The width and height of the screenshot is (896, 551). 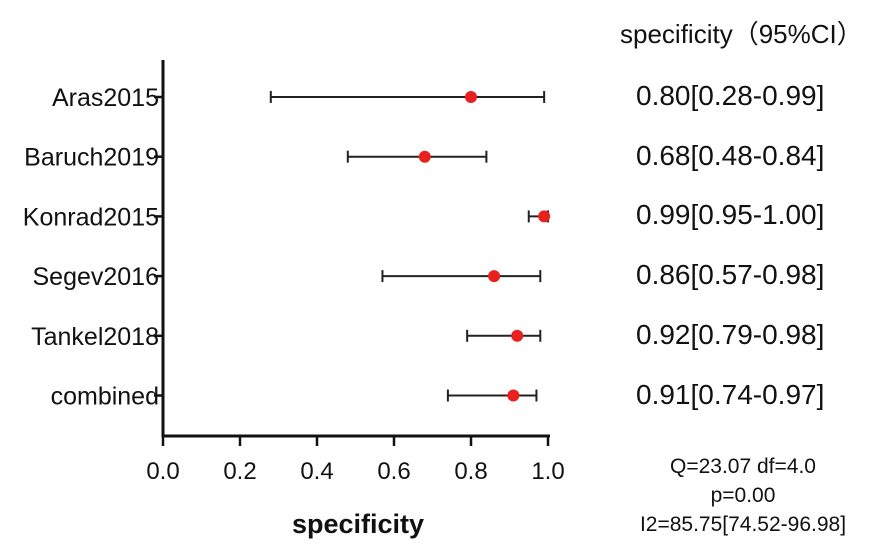 I want to click on stat-p: p=0.00, so click(x=743, y=495).